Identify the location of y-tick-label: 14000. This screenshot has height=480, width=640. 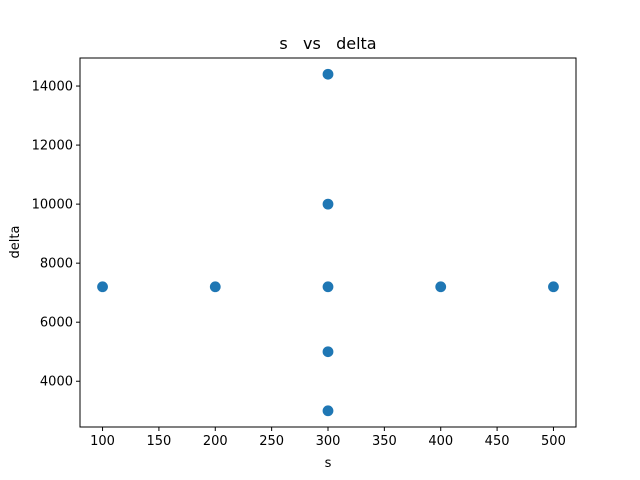
(52, 87).